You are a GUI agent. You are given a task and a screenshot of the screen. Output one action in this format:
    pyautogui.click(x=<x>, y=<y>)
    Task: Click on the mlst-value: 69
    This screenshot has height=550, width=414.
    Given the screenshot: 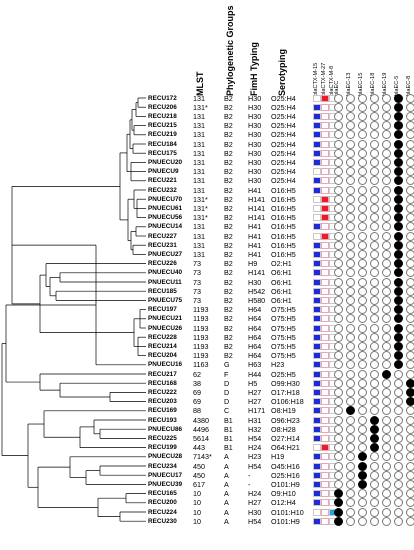 What is the action you would take?
    pyautogui.click(x=197, y=392)
    